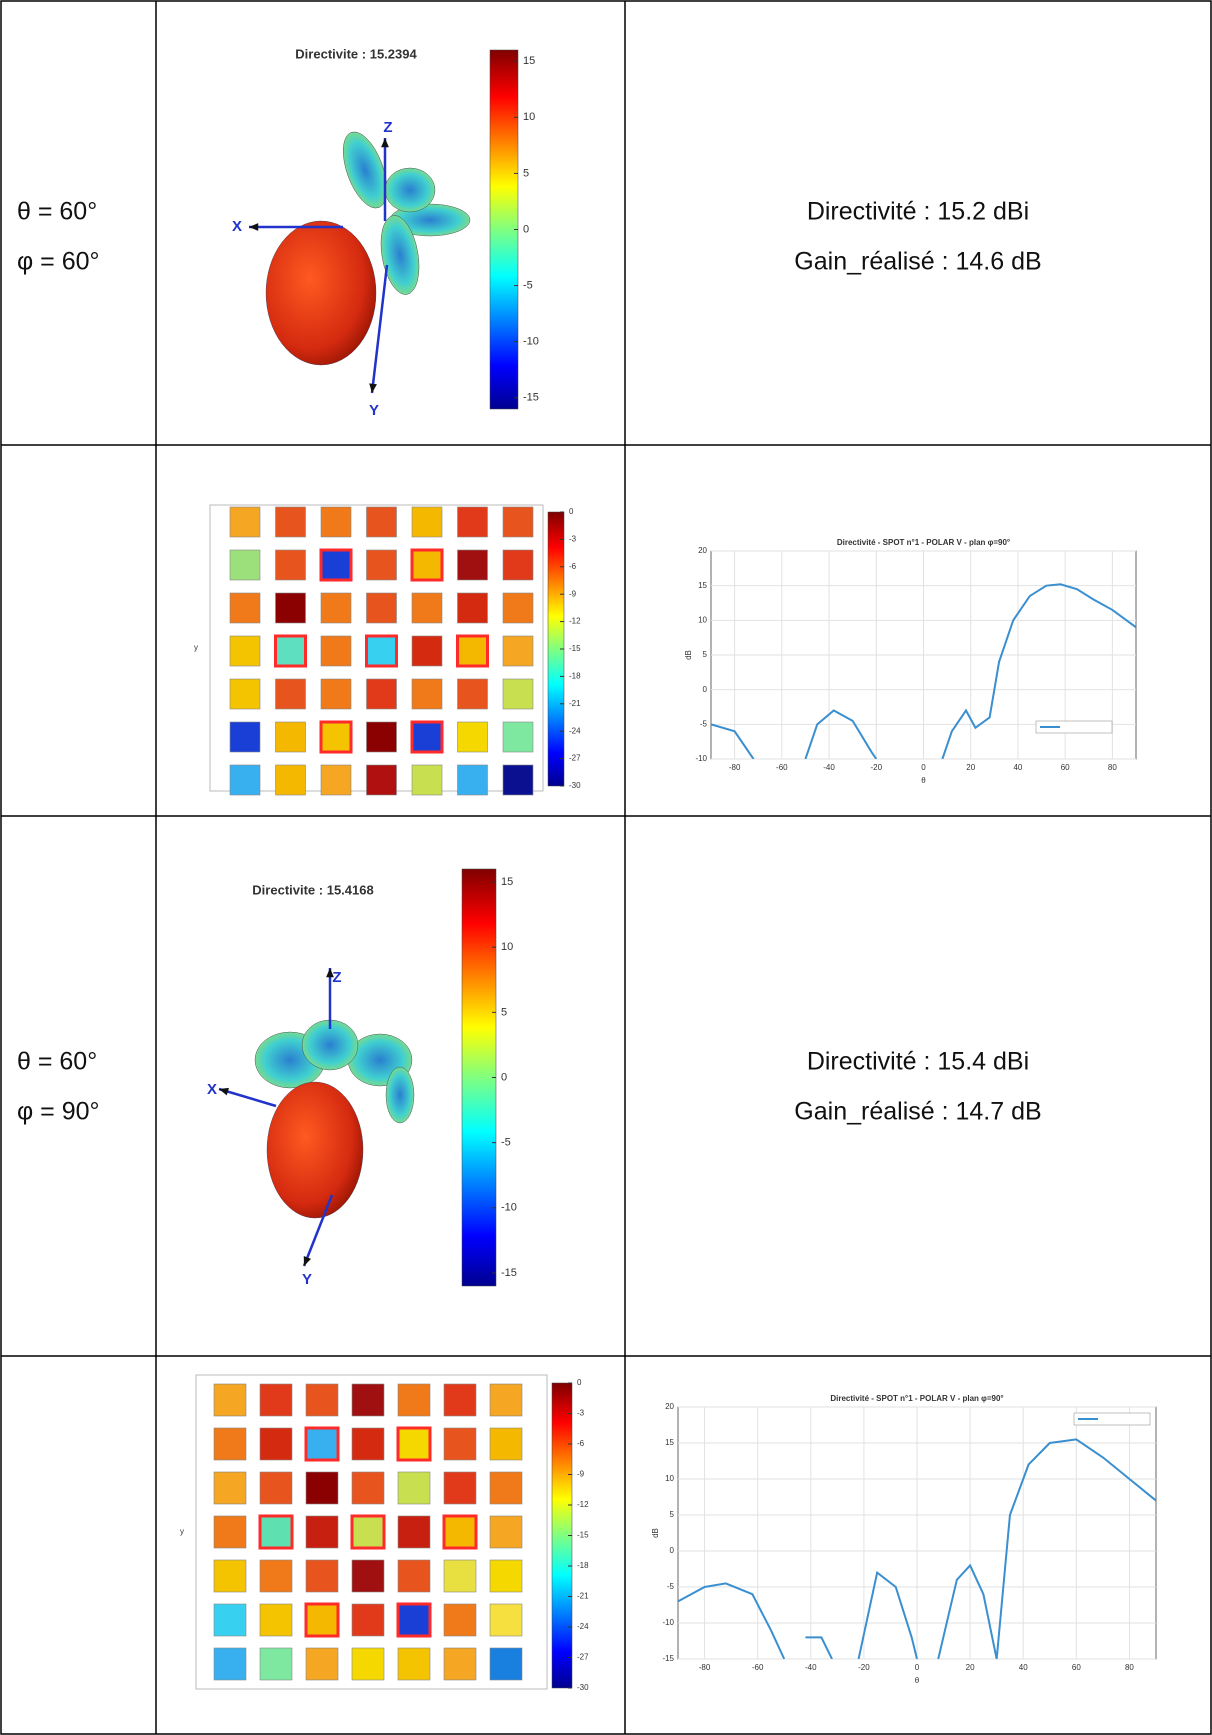  What do you see at coordinates (1074, 727) in the screenshot?
I see `legend-box` at bounding box center [1074, 727].